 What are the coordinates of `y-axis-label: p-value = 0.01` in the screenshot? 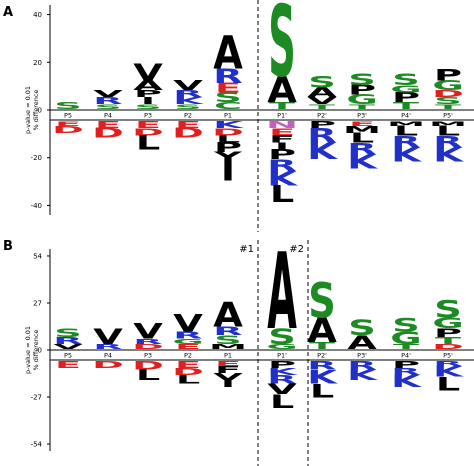 It's located at (28, 350).